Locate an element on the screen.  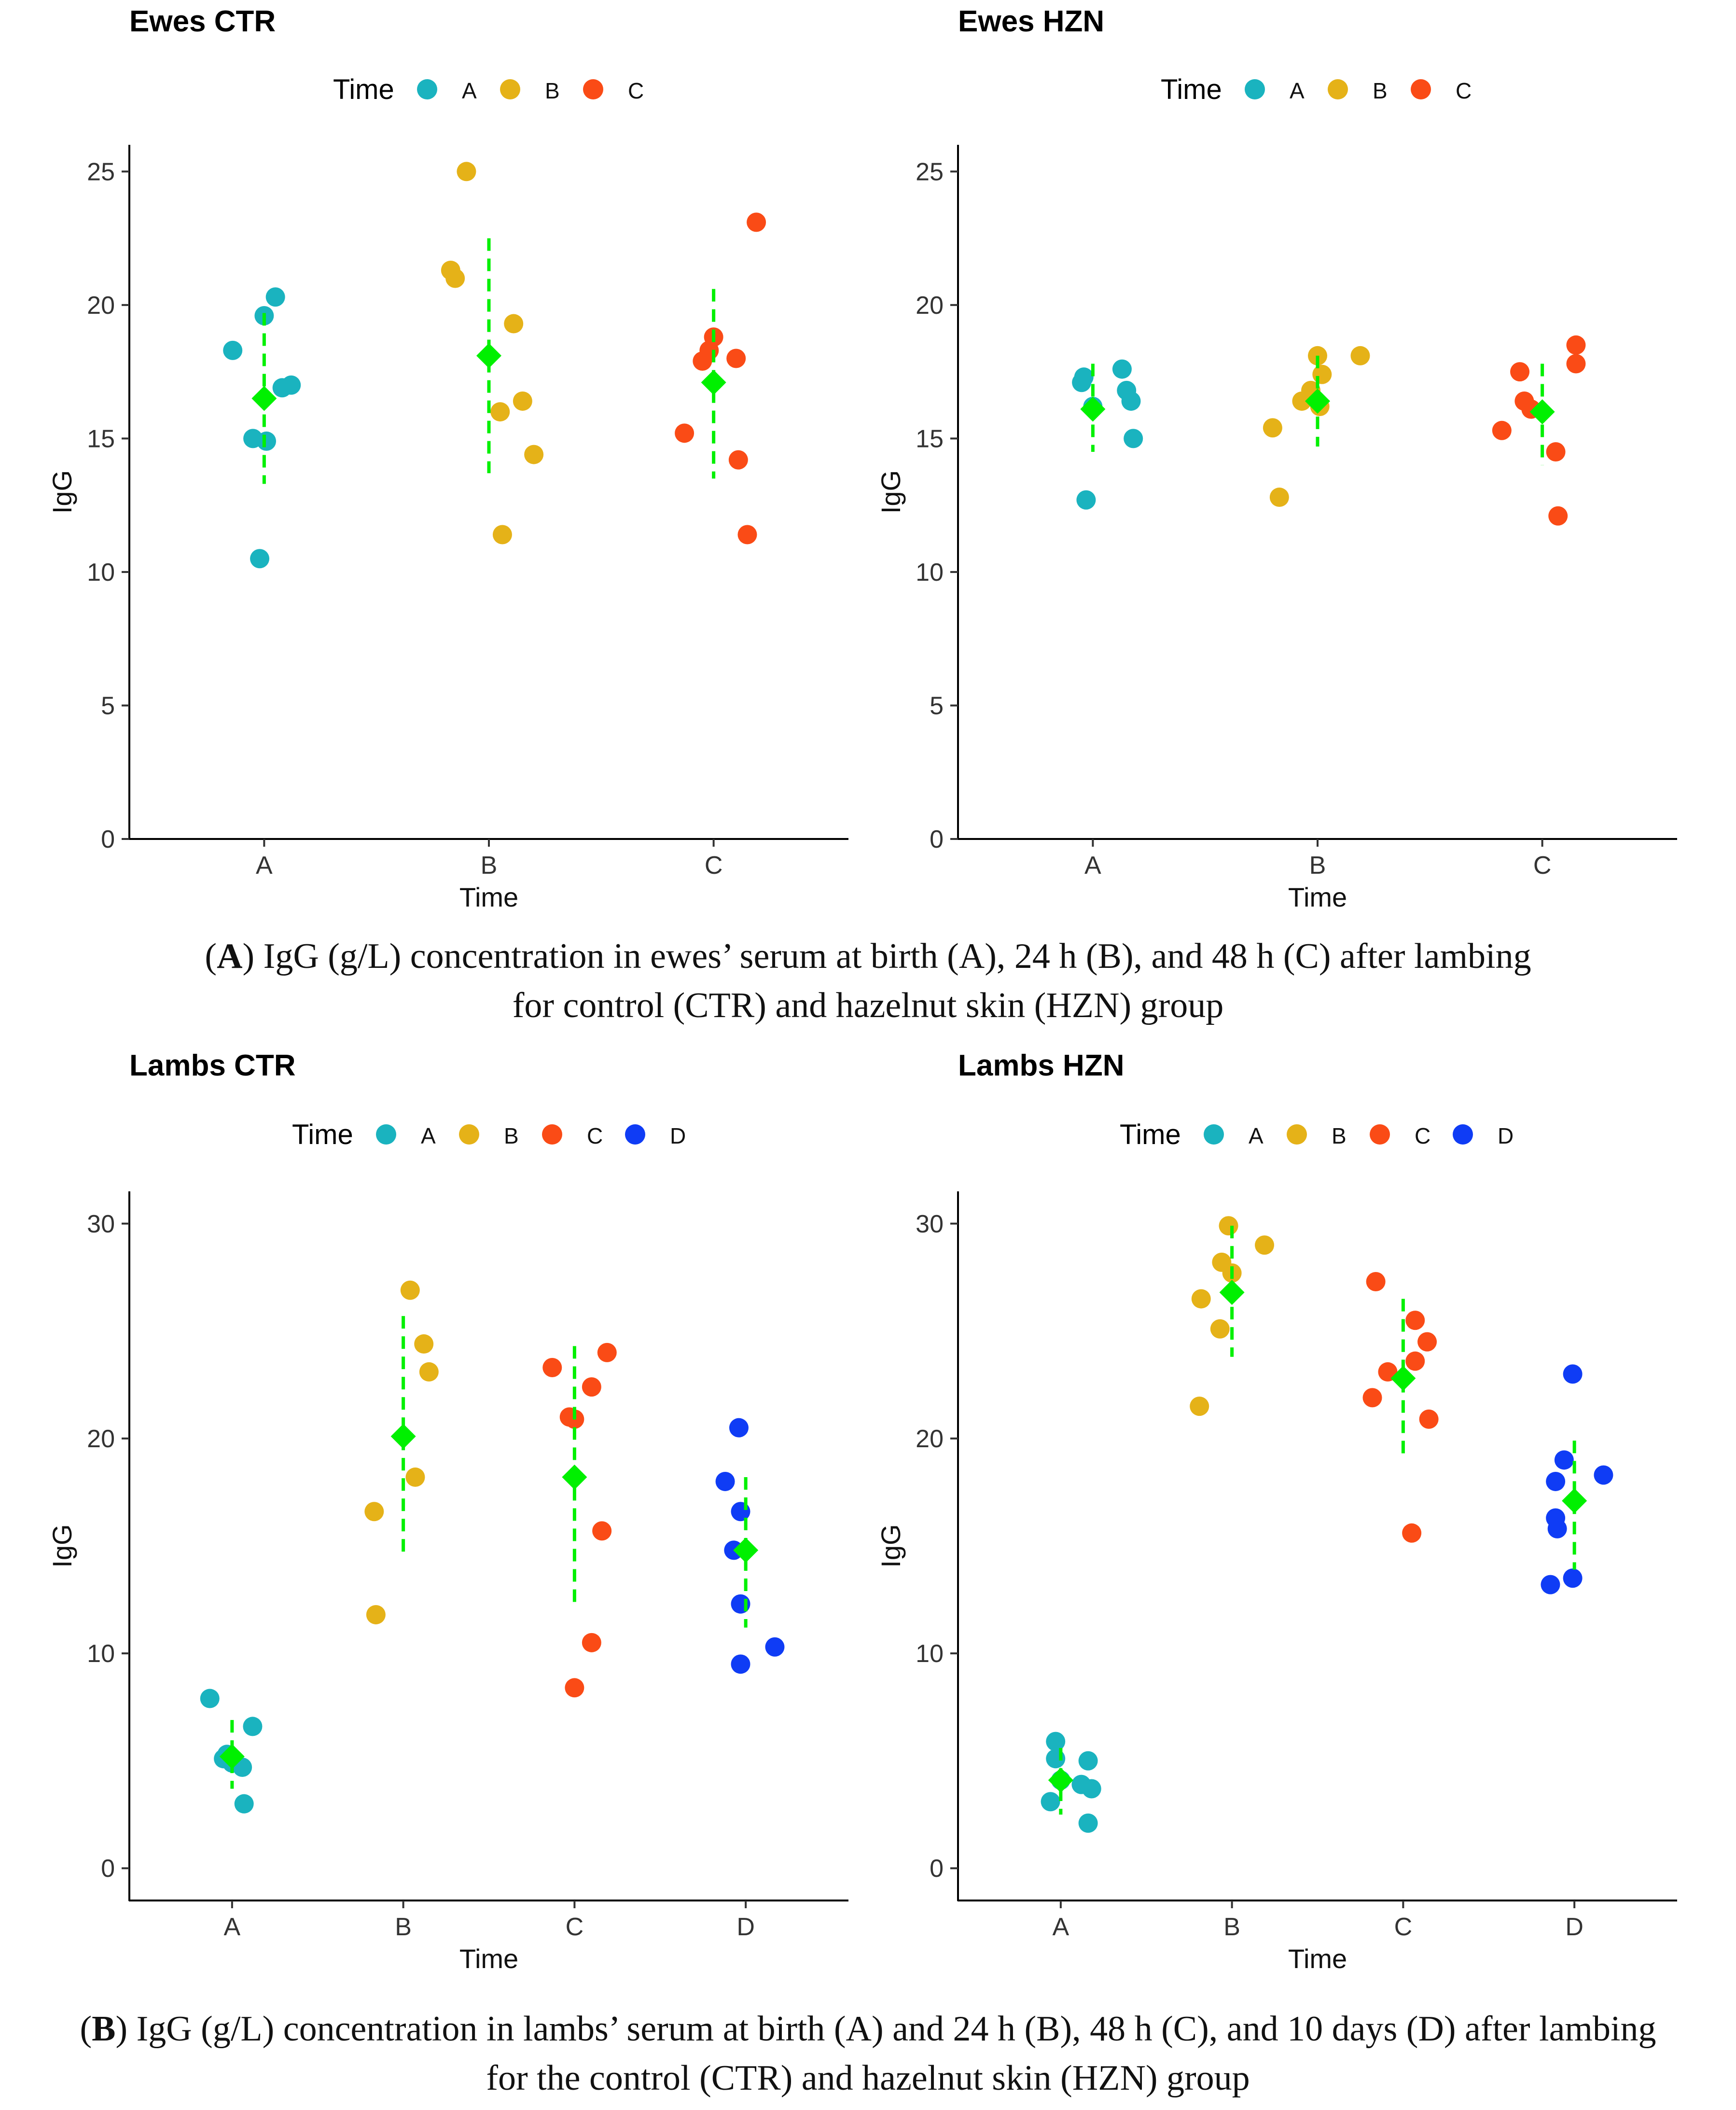
y-axis-label: IgG is located at coordinates (62, 492).